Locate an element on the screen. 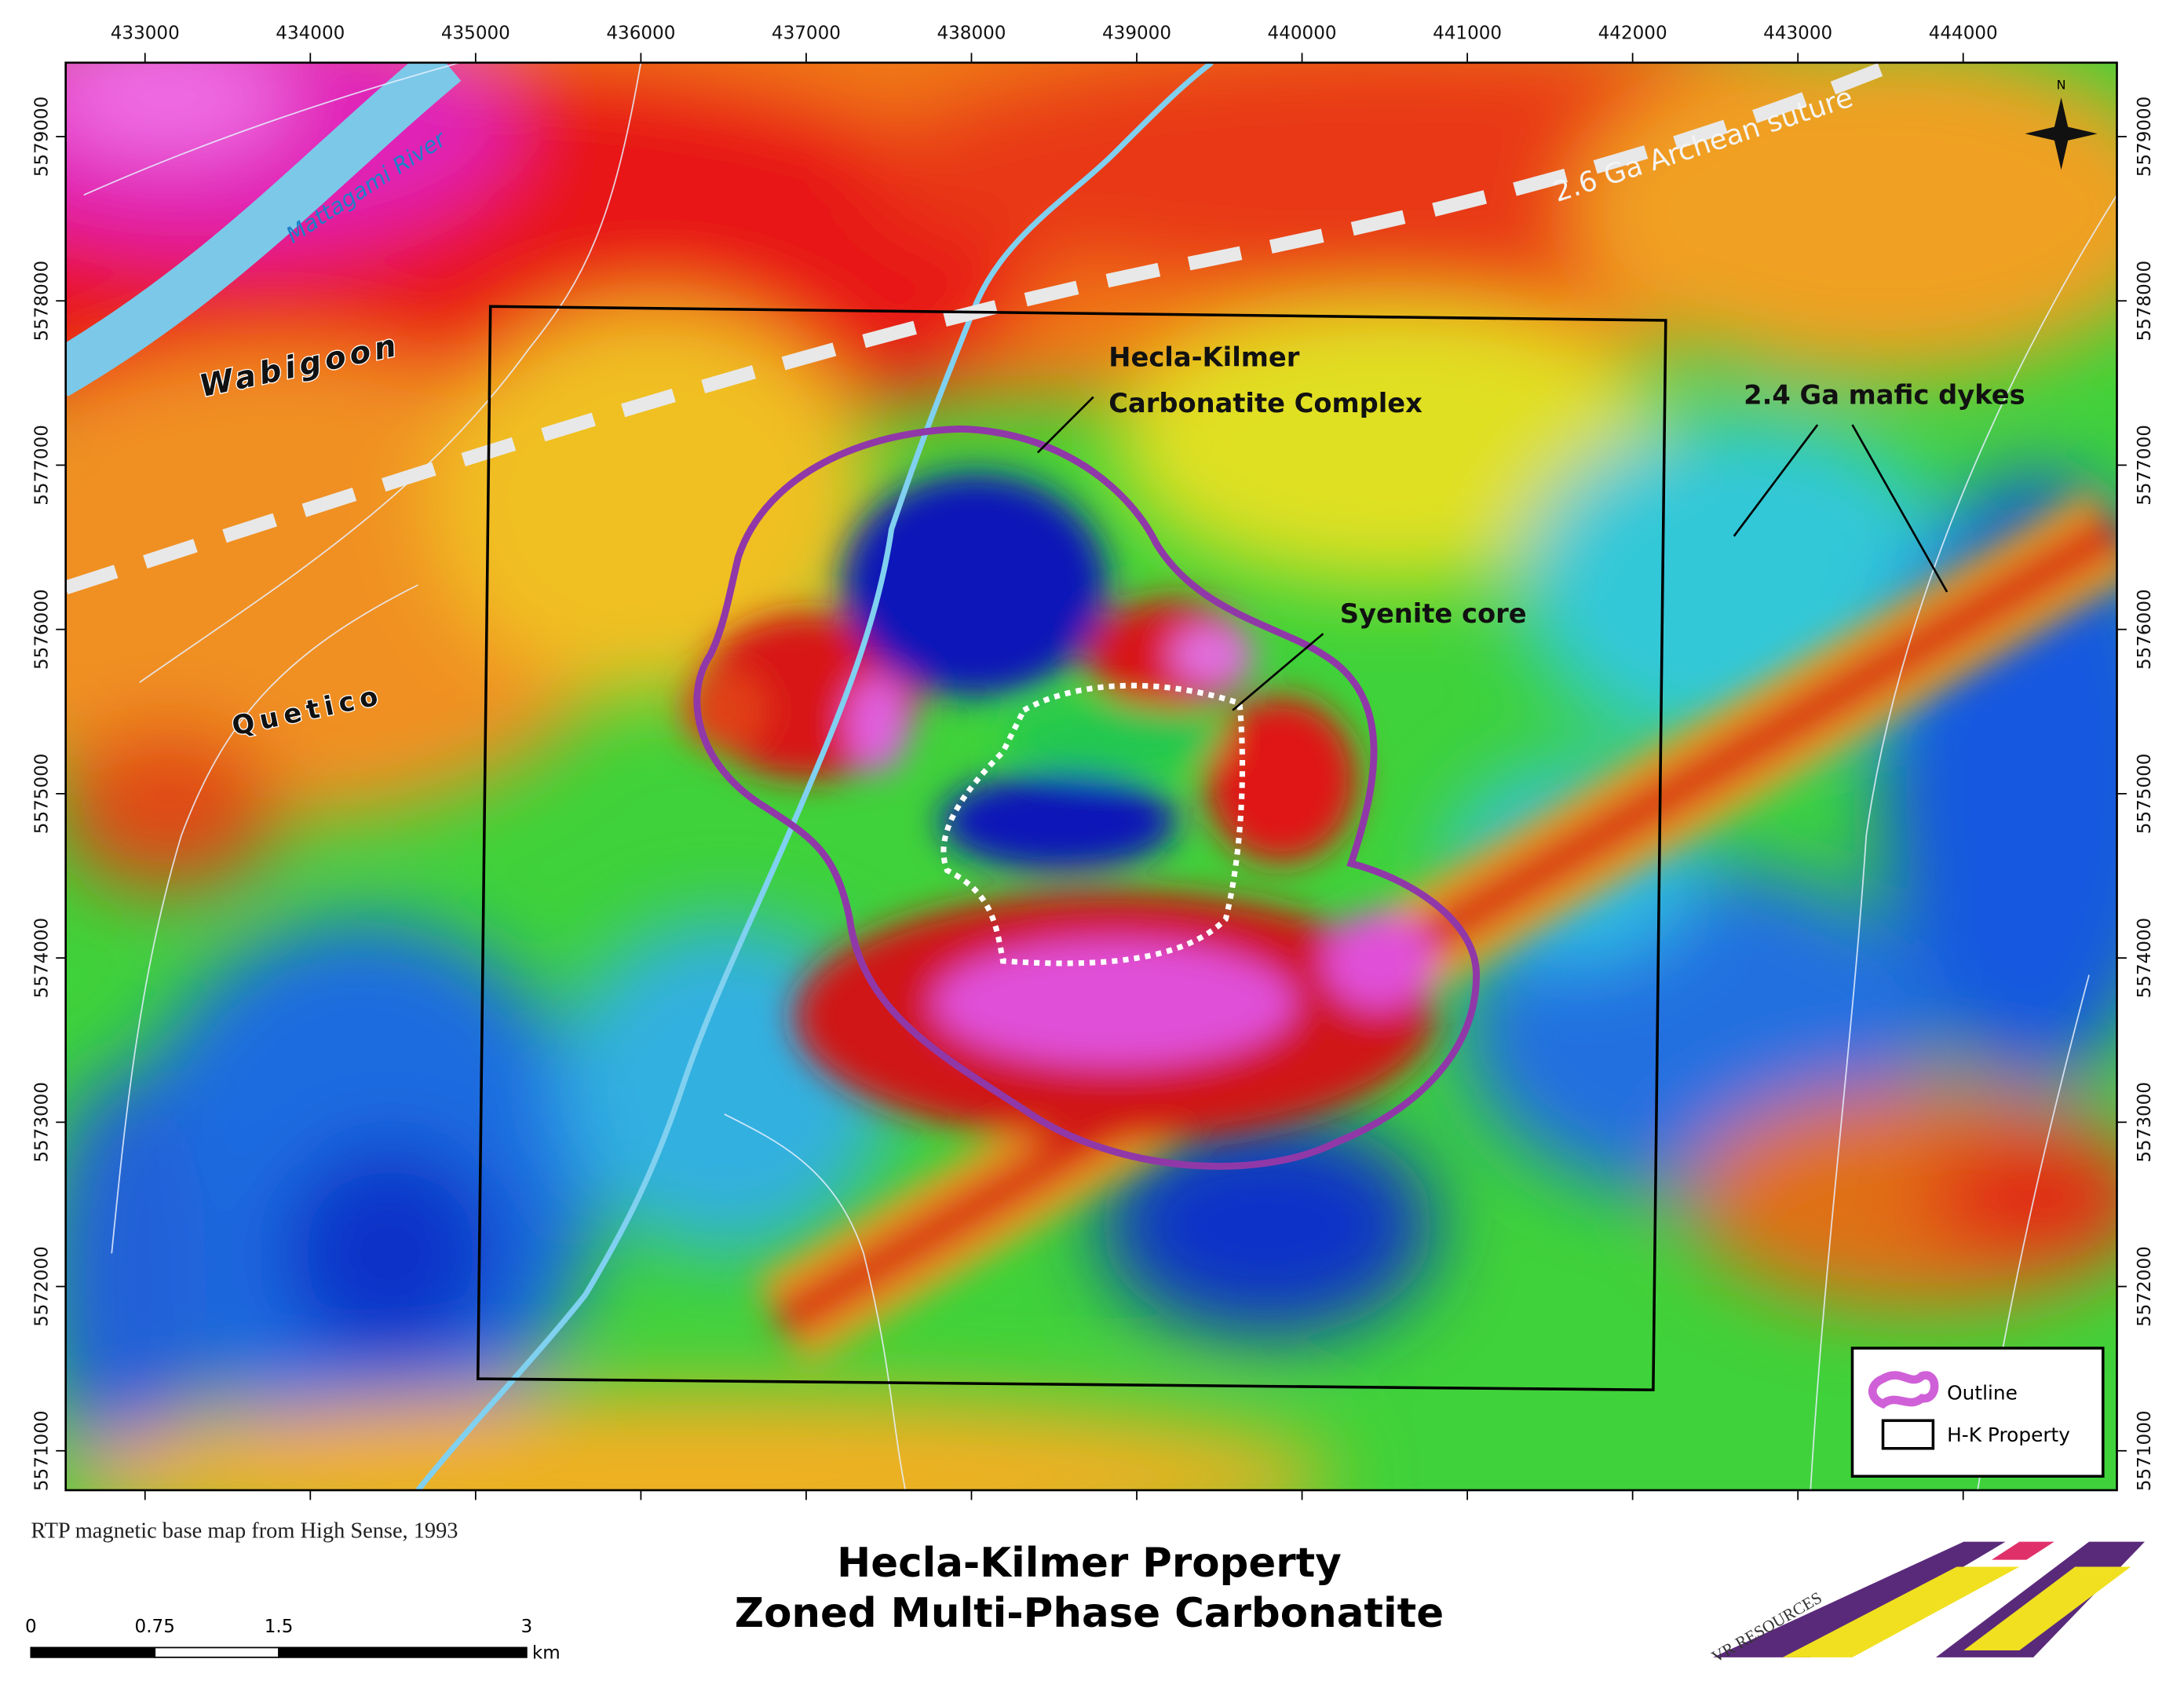 The width and height of the screenshot is (2184, 1681). title: Hecla-Kilmer Property is located at coordinates (1089, 1563).